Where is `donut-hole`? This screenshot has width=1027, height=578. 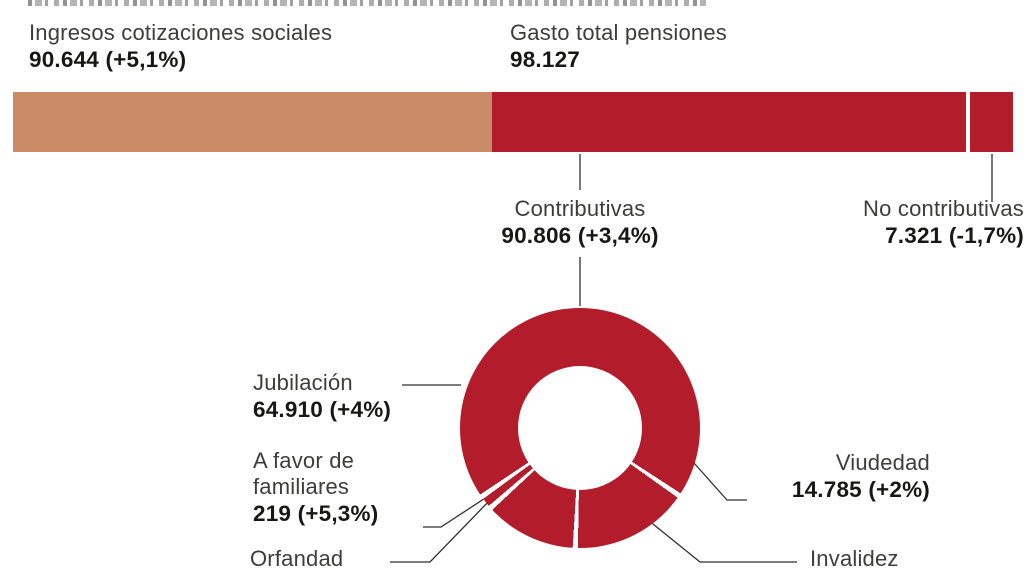
donut-hole is located at coordinates (580, 428).